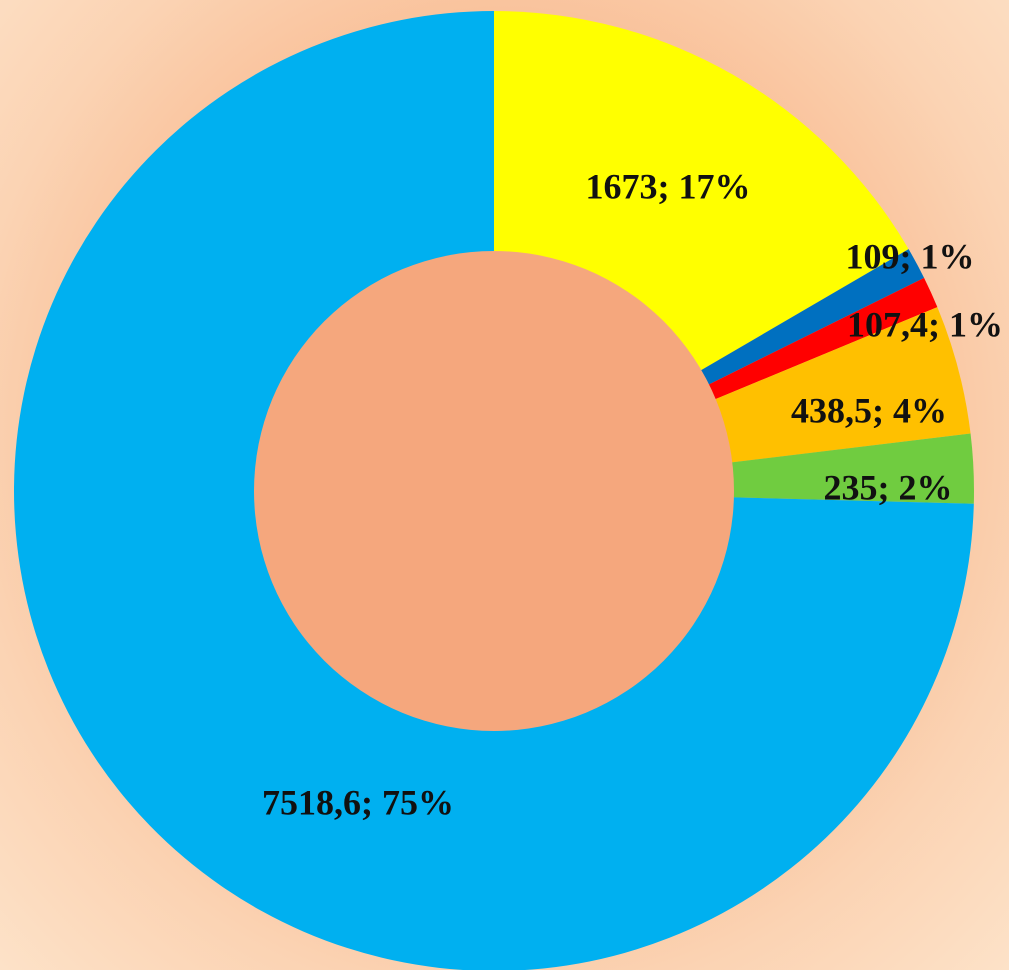 The height and width of the screenshot is (970, 1009). What do you see at coordinates (910, 256) in the screenshot?
I see `slice-label-1: 109; 1%` at bounding box center [910, 256].